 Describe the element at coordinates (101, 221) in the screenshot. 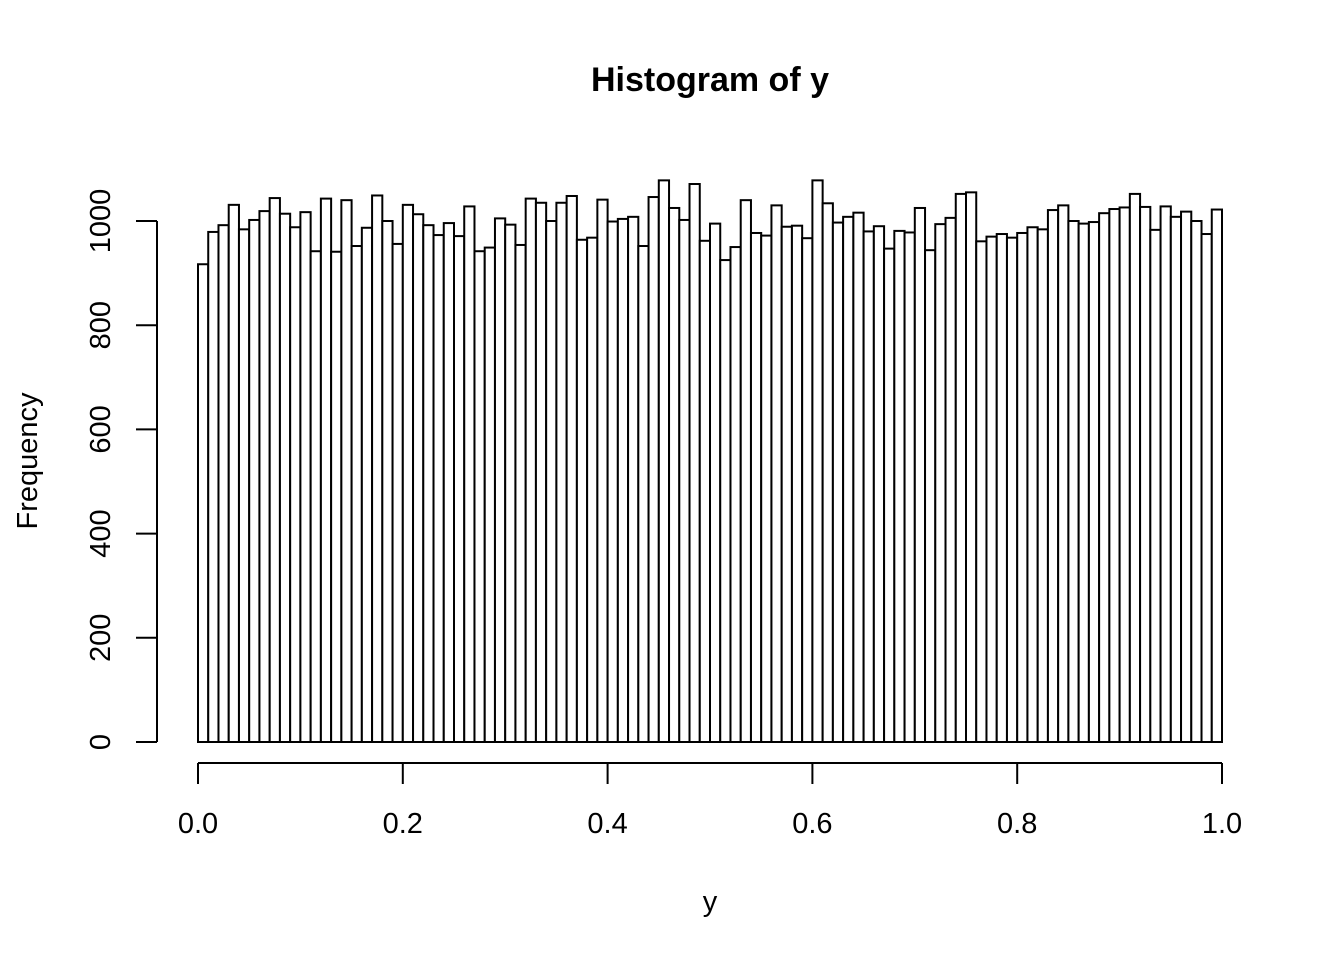

I see `y-tick-label: 1000` at that location.